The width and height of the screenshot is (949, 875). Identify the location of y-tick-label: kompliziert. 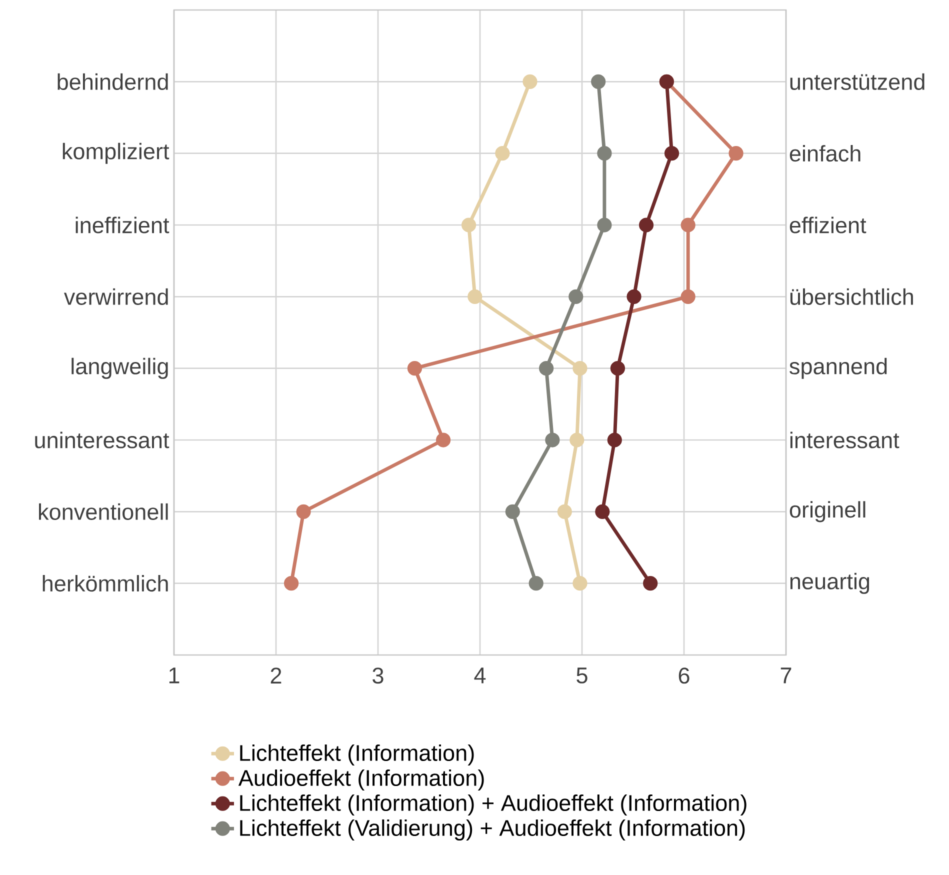
(116, 153).